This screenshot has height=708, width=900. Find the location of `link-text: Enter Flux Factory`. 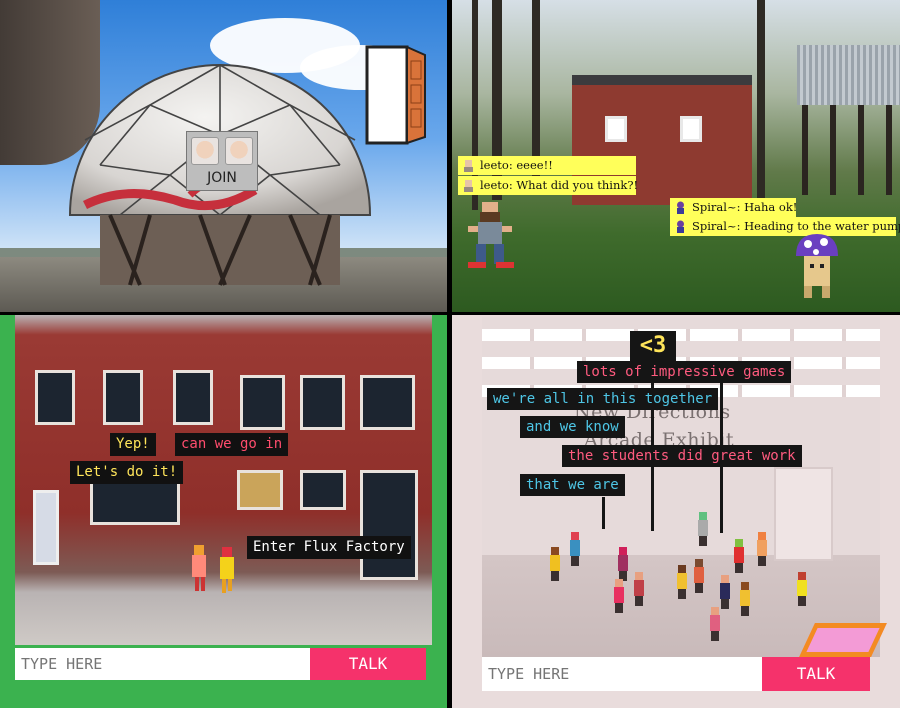

link-text: Enter Flux Factory is located at coordinates (329, 547).